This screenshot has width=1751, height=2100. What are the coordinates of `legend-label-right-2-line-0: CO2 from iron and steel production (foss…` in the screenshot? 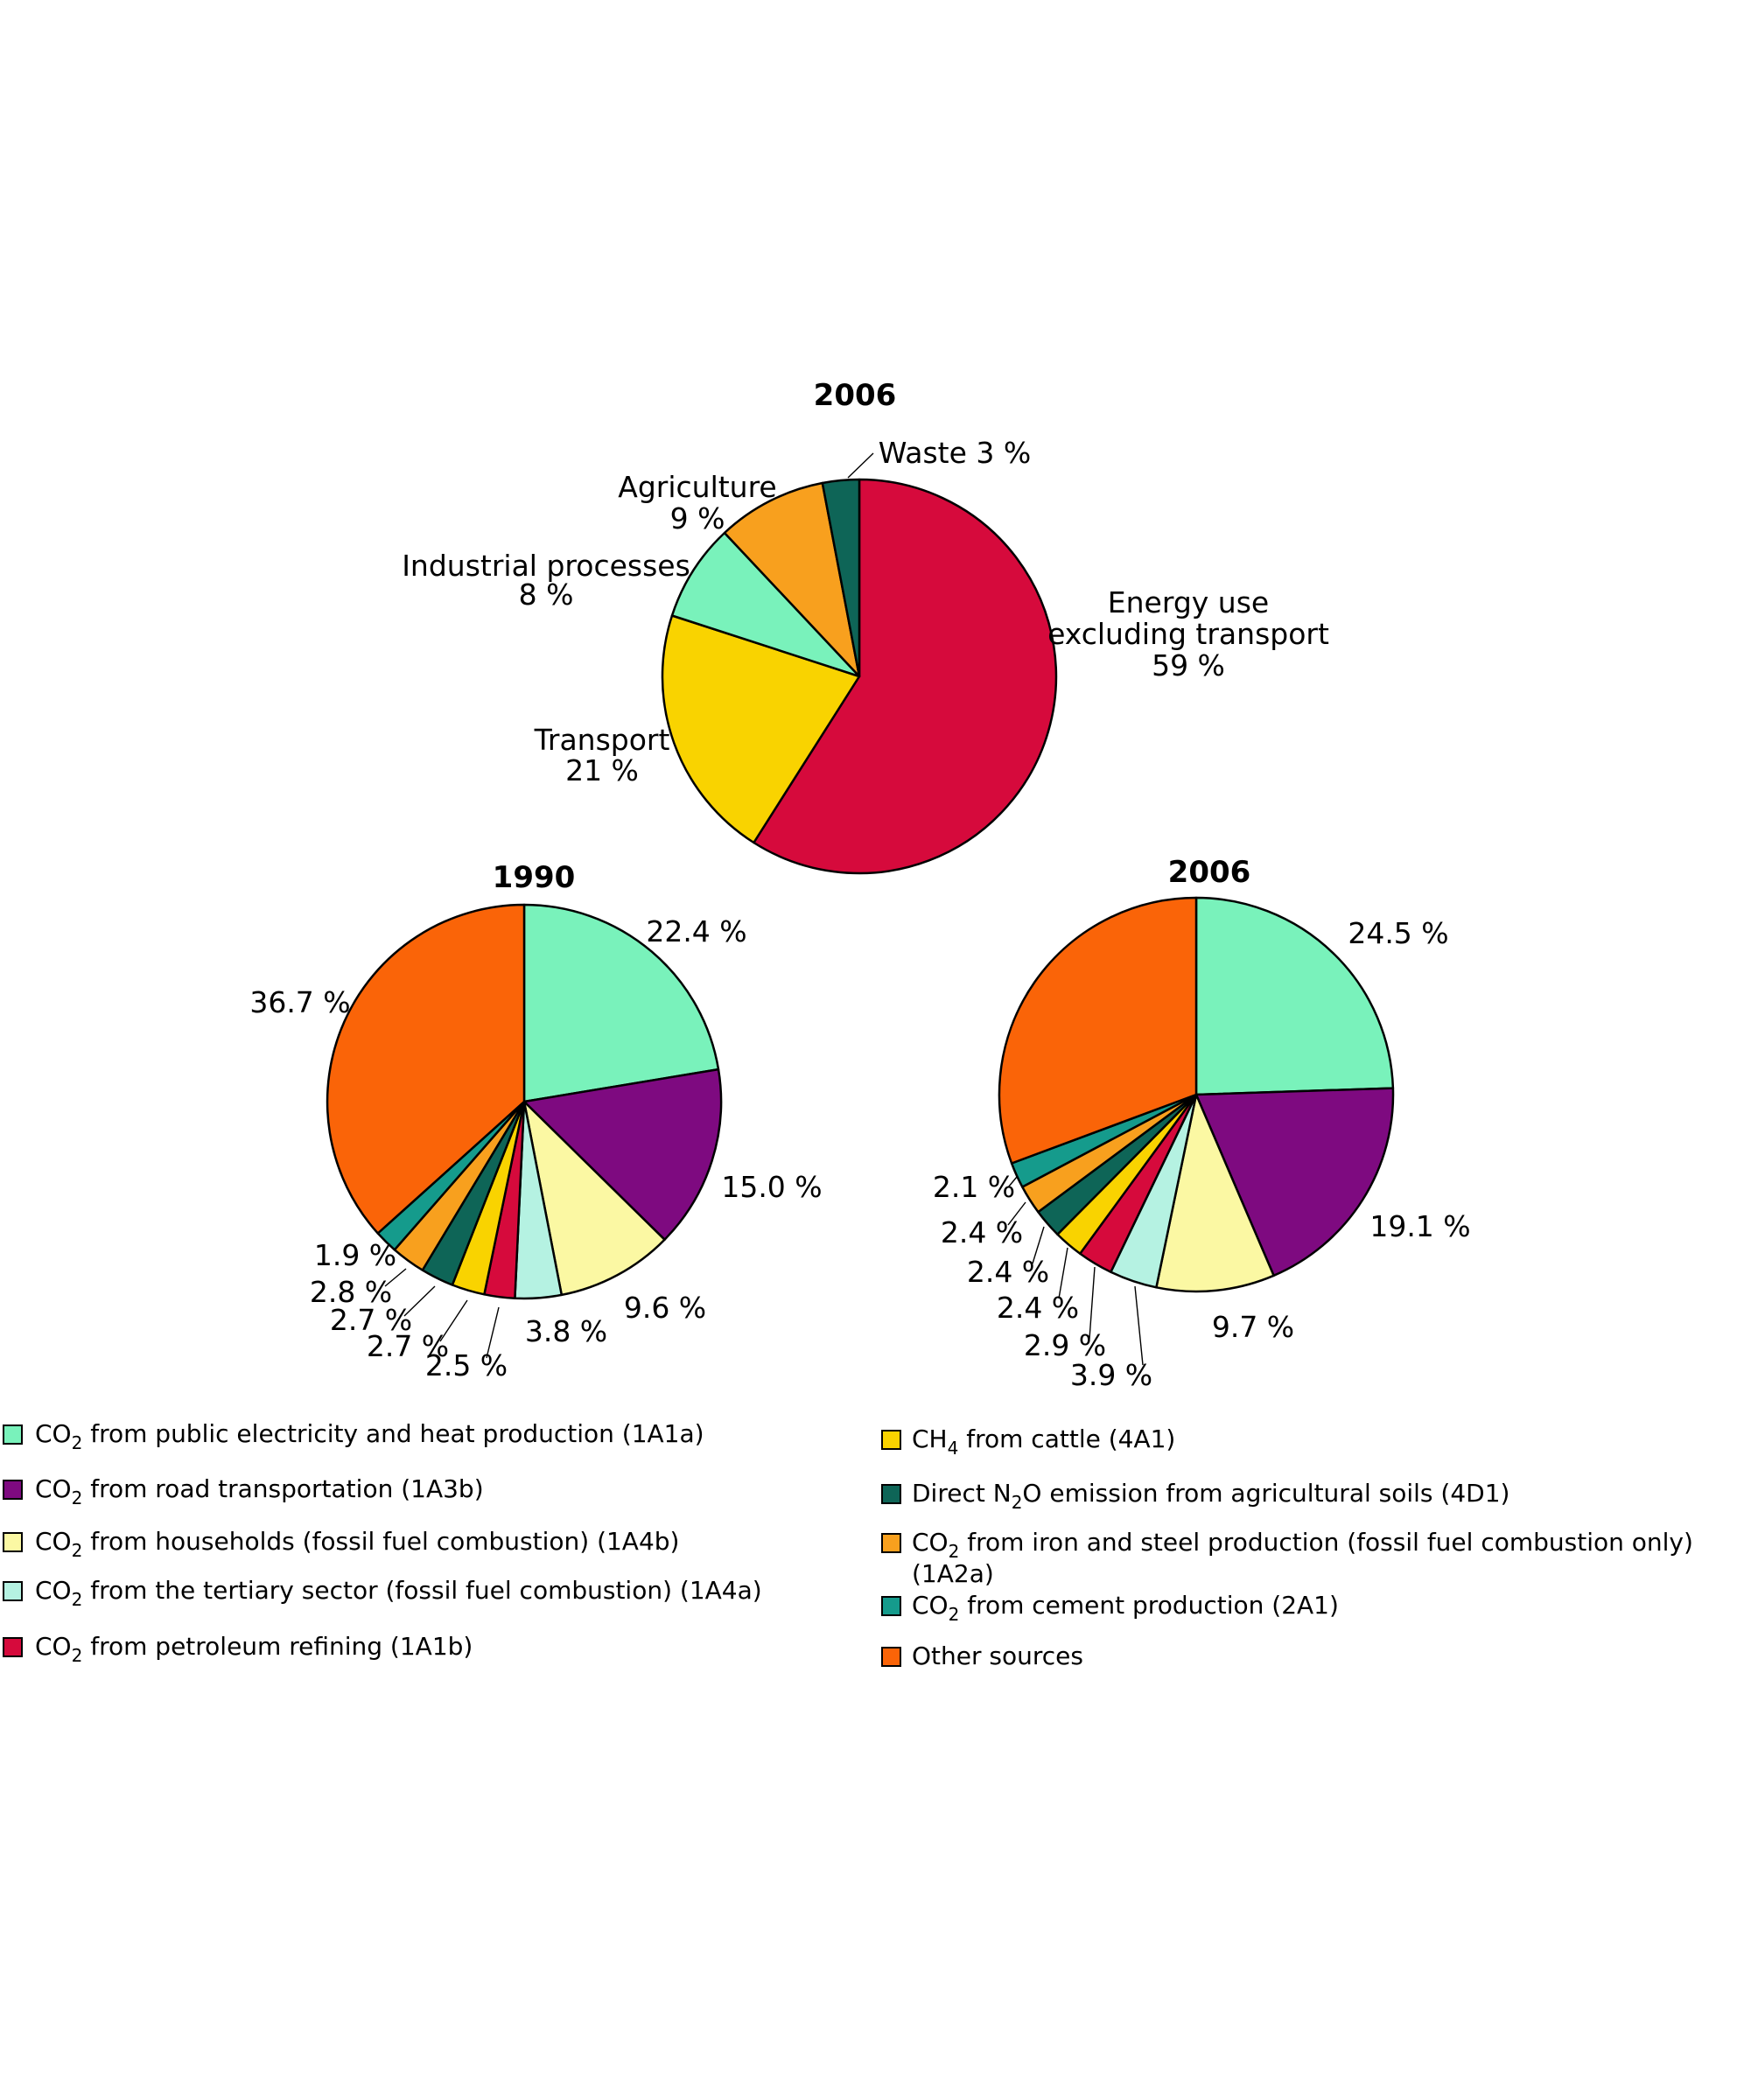 It's located at (1302, 1545).